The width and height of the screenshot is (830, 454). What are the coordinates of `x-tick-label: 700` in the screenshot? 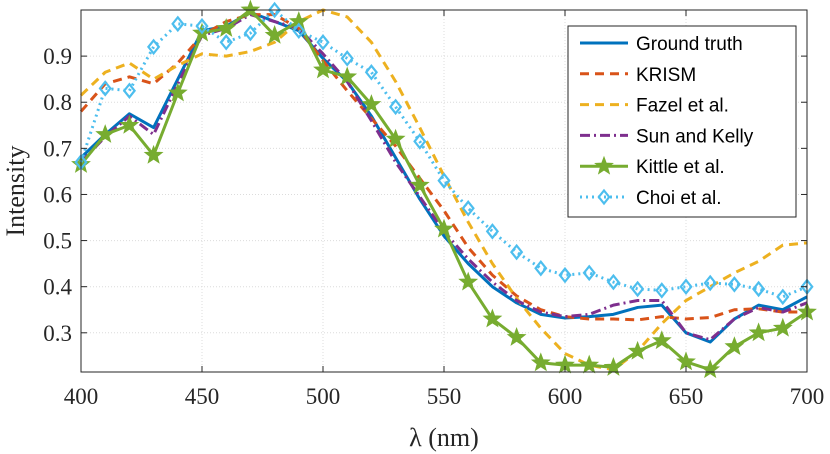 It's located at (807, 396).